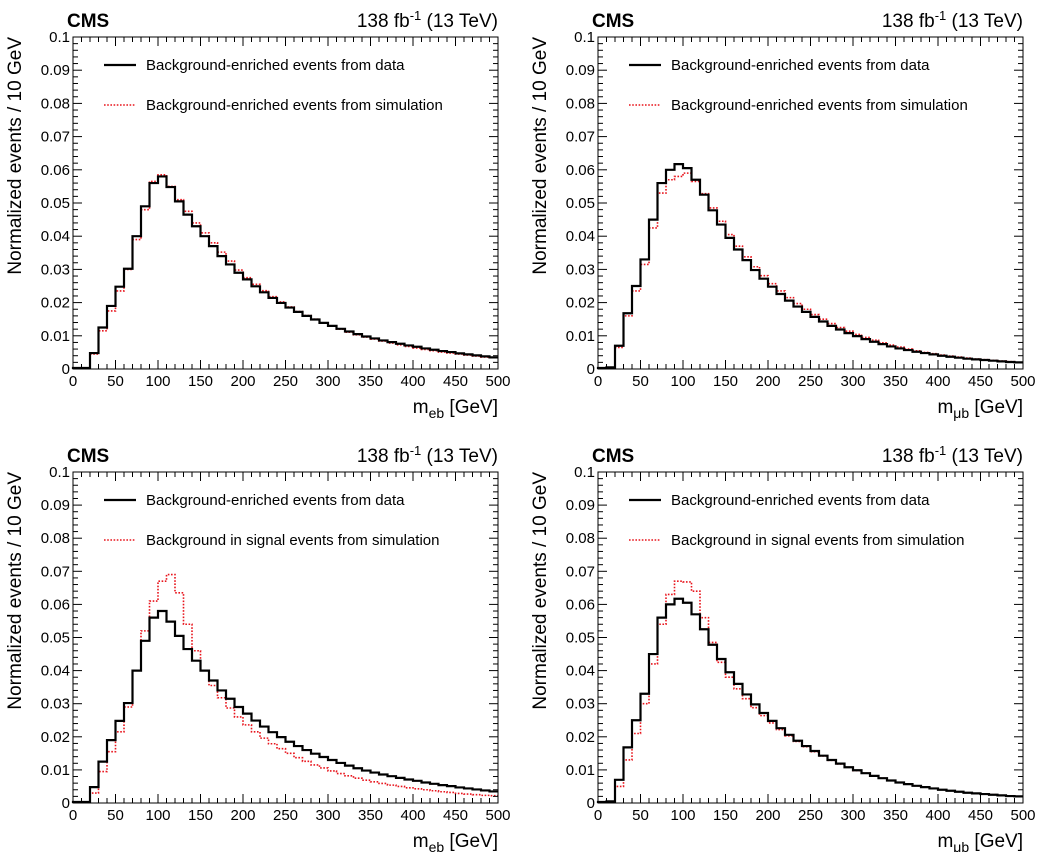 This screenshot has width=1038, height=852. Describe the element at coordinates (961, 845) in the screenshot. I see `x-axis-label-subscript: μb` at that location.